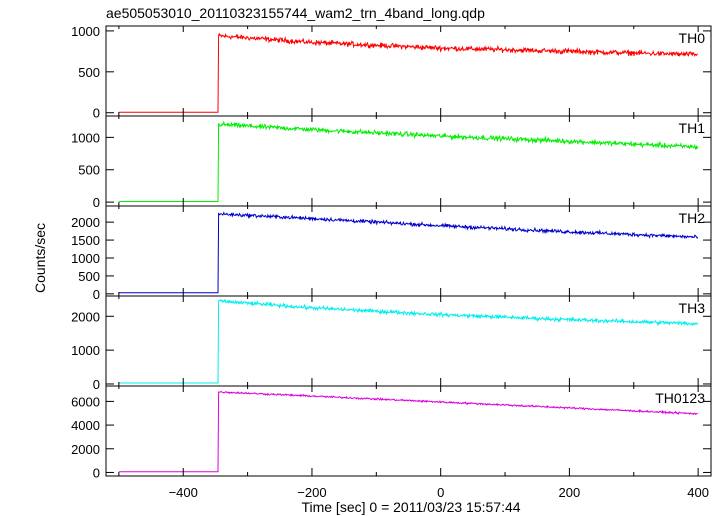 Image resolution: width=723 pixels, height=516 pixels. I want to click on y-tick-label: 6000, so click(85, 401).